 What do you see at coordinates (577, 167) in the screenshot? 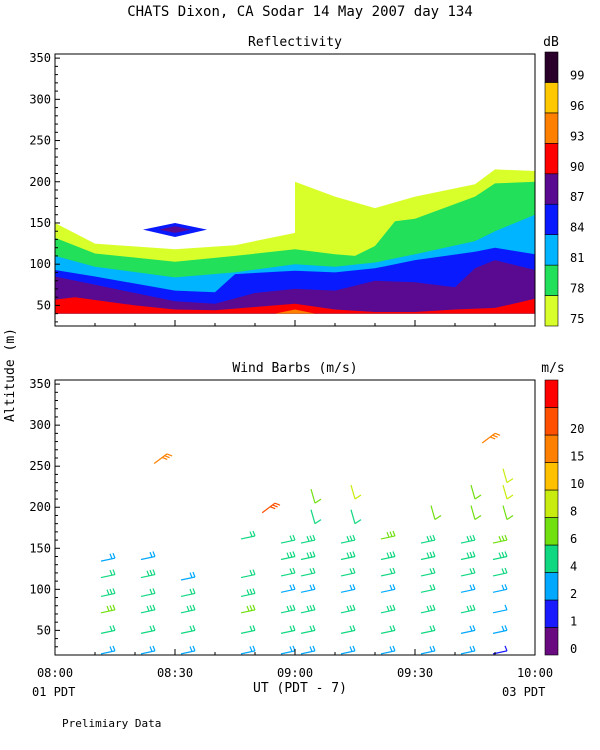
I see `reflectivity-colorbar-label-90: 90` at bounding box center [577, 167].